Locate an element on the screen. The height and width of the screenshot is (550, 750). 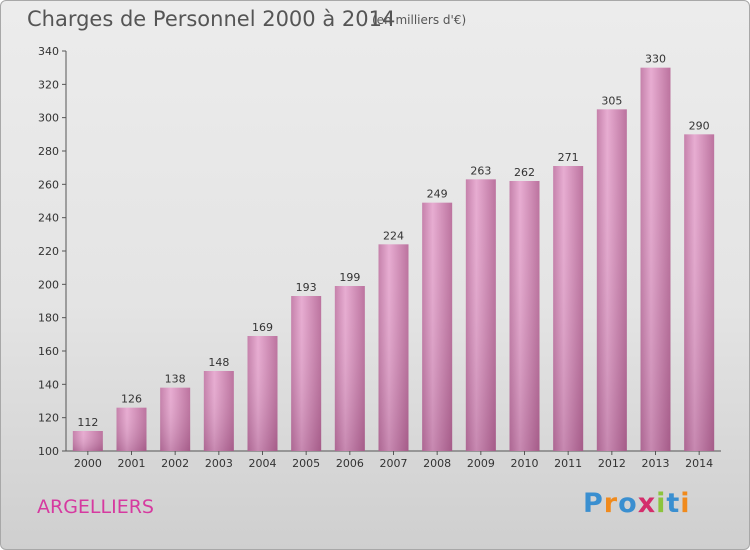
y-tick-label: 220 is located at coordinates (48, 251).